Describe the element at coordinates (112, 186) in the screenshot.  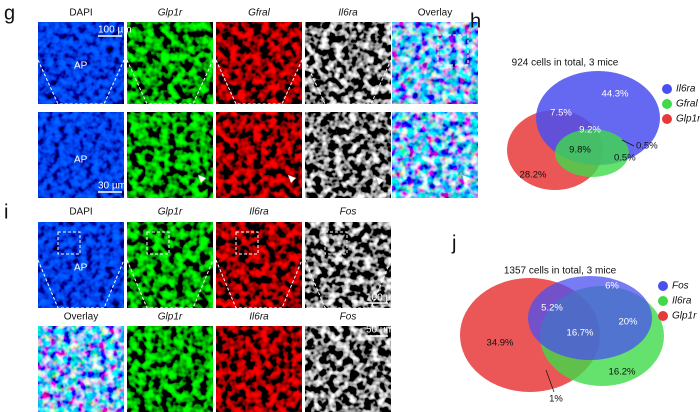
I see `scale-label: 30 µm` at that location.